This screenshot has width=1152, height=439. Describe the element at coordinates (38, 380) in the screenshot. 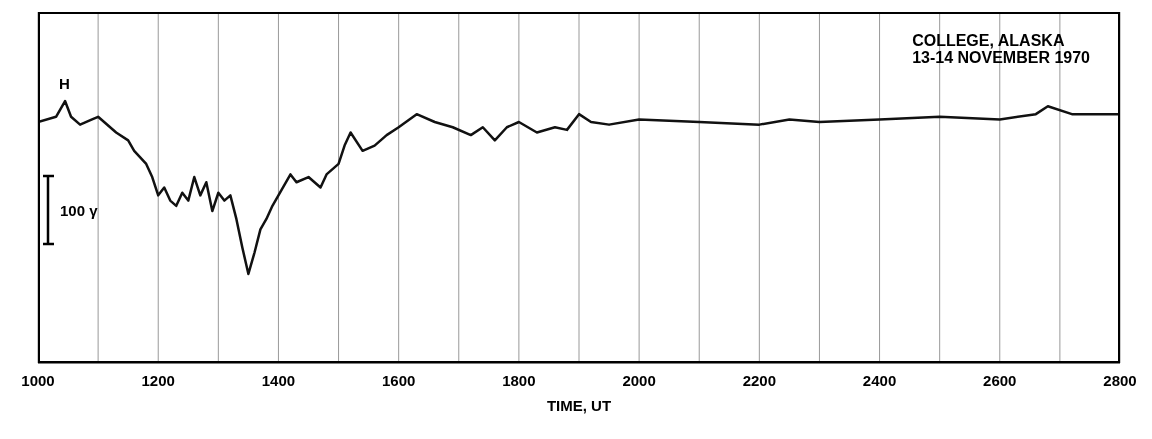

I see `x-tick-label: 1000` at that location.